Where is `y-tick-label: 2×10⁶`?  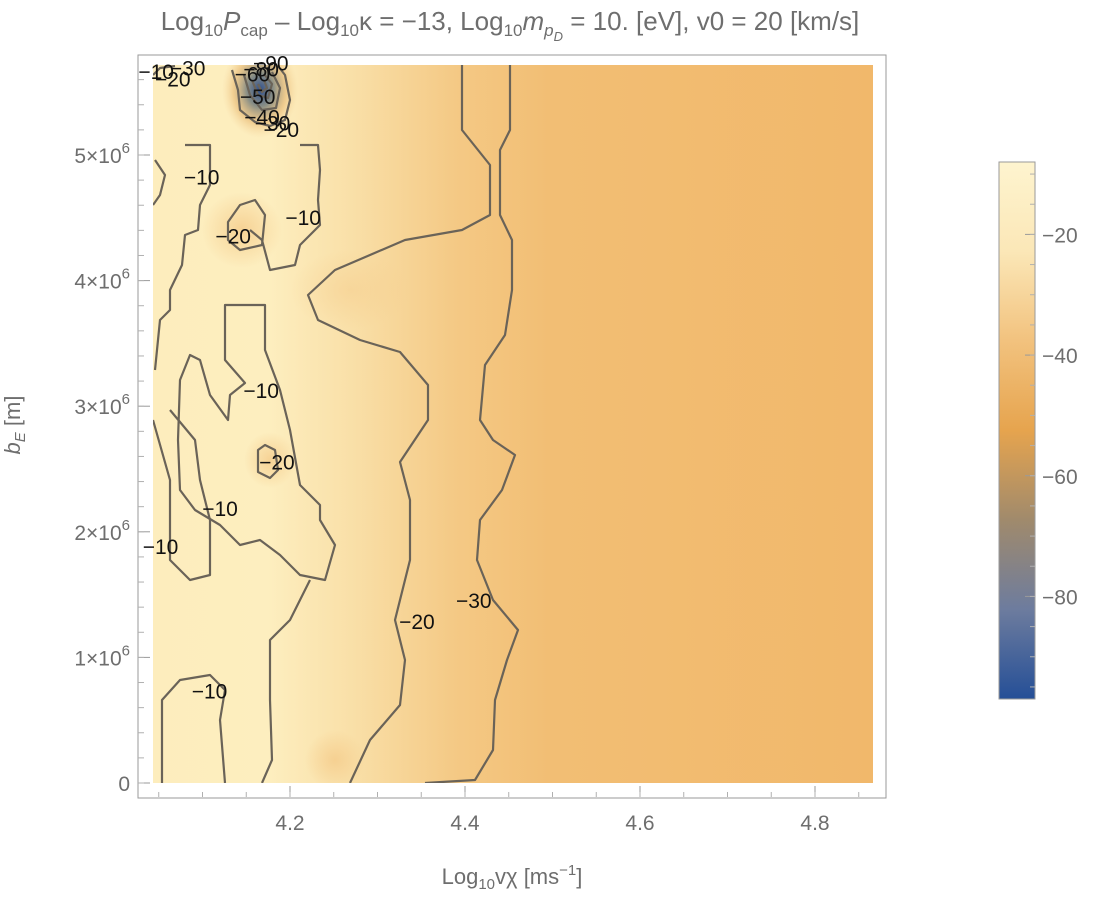 y-tick-label: 2×10⁶ is located at coordinates (102, 531).